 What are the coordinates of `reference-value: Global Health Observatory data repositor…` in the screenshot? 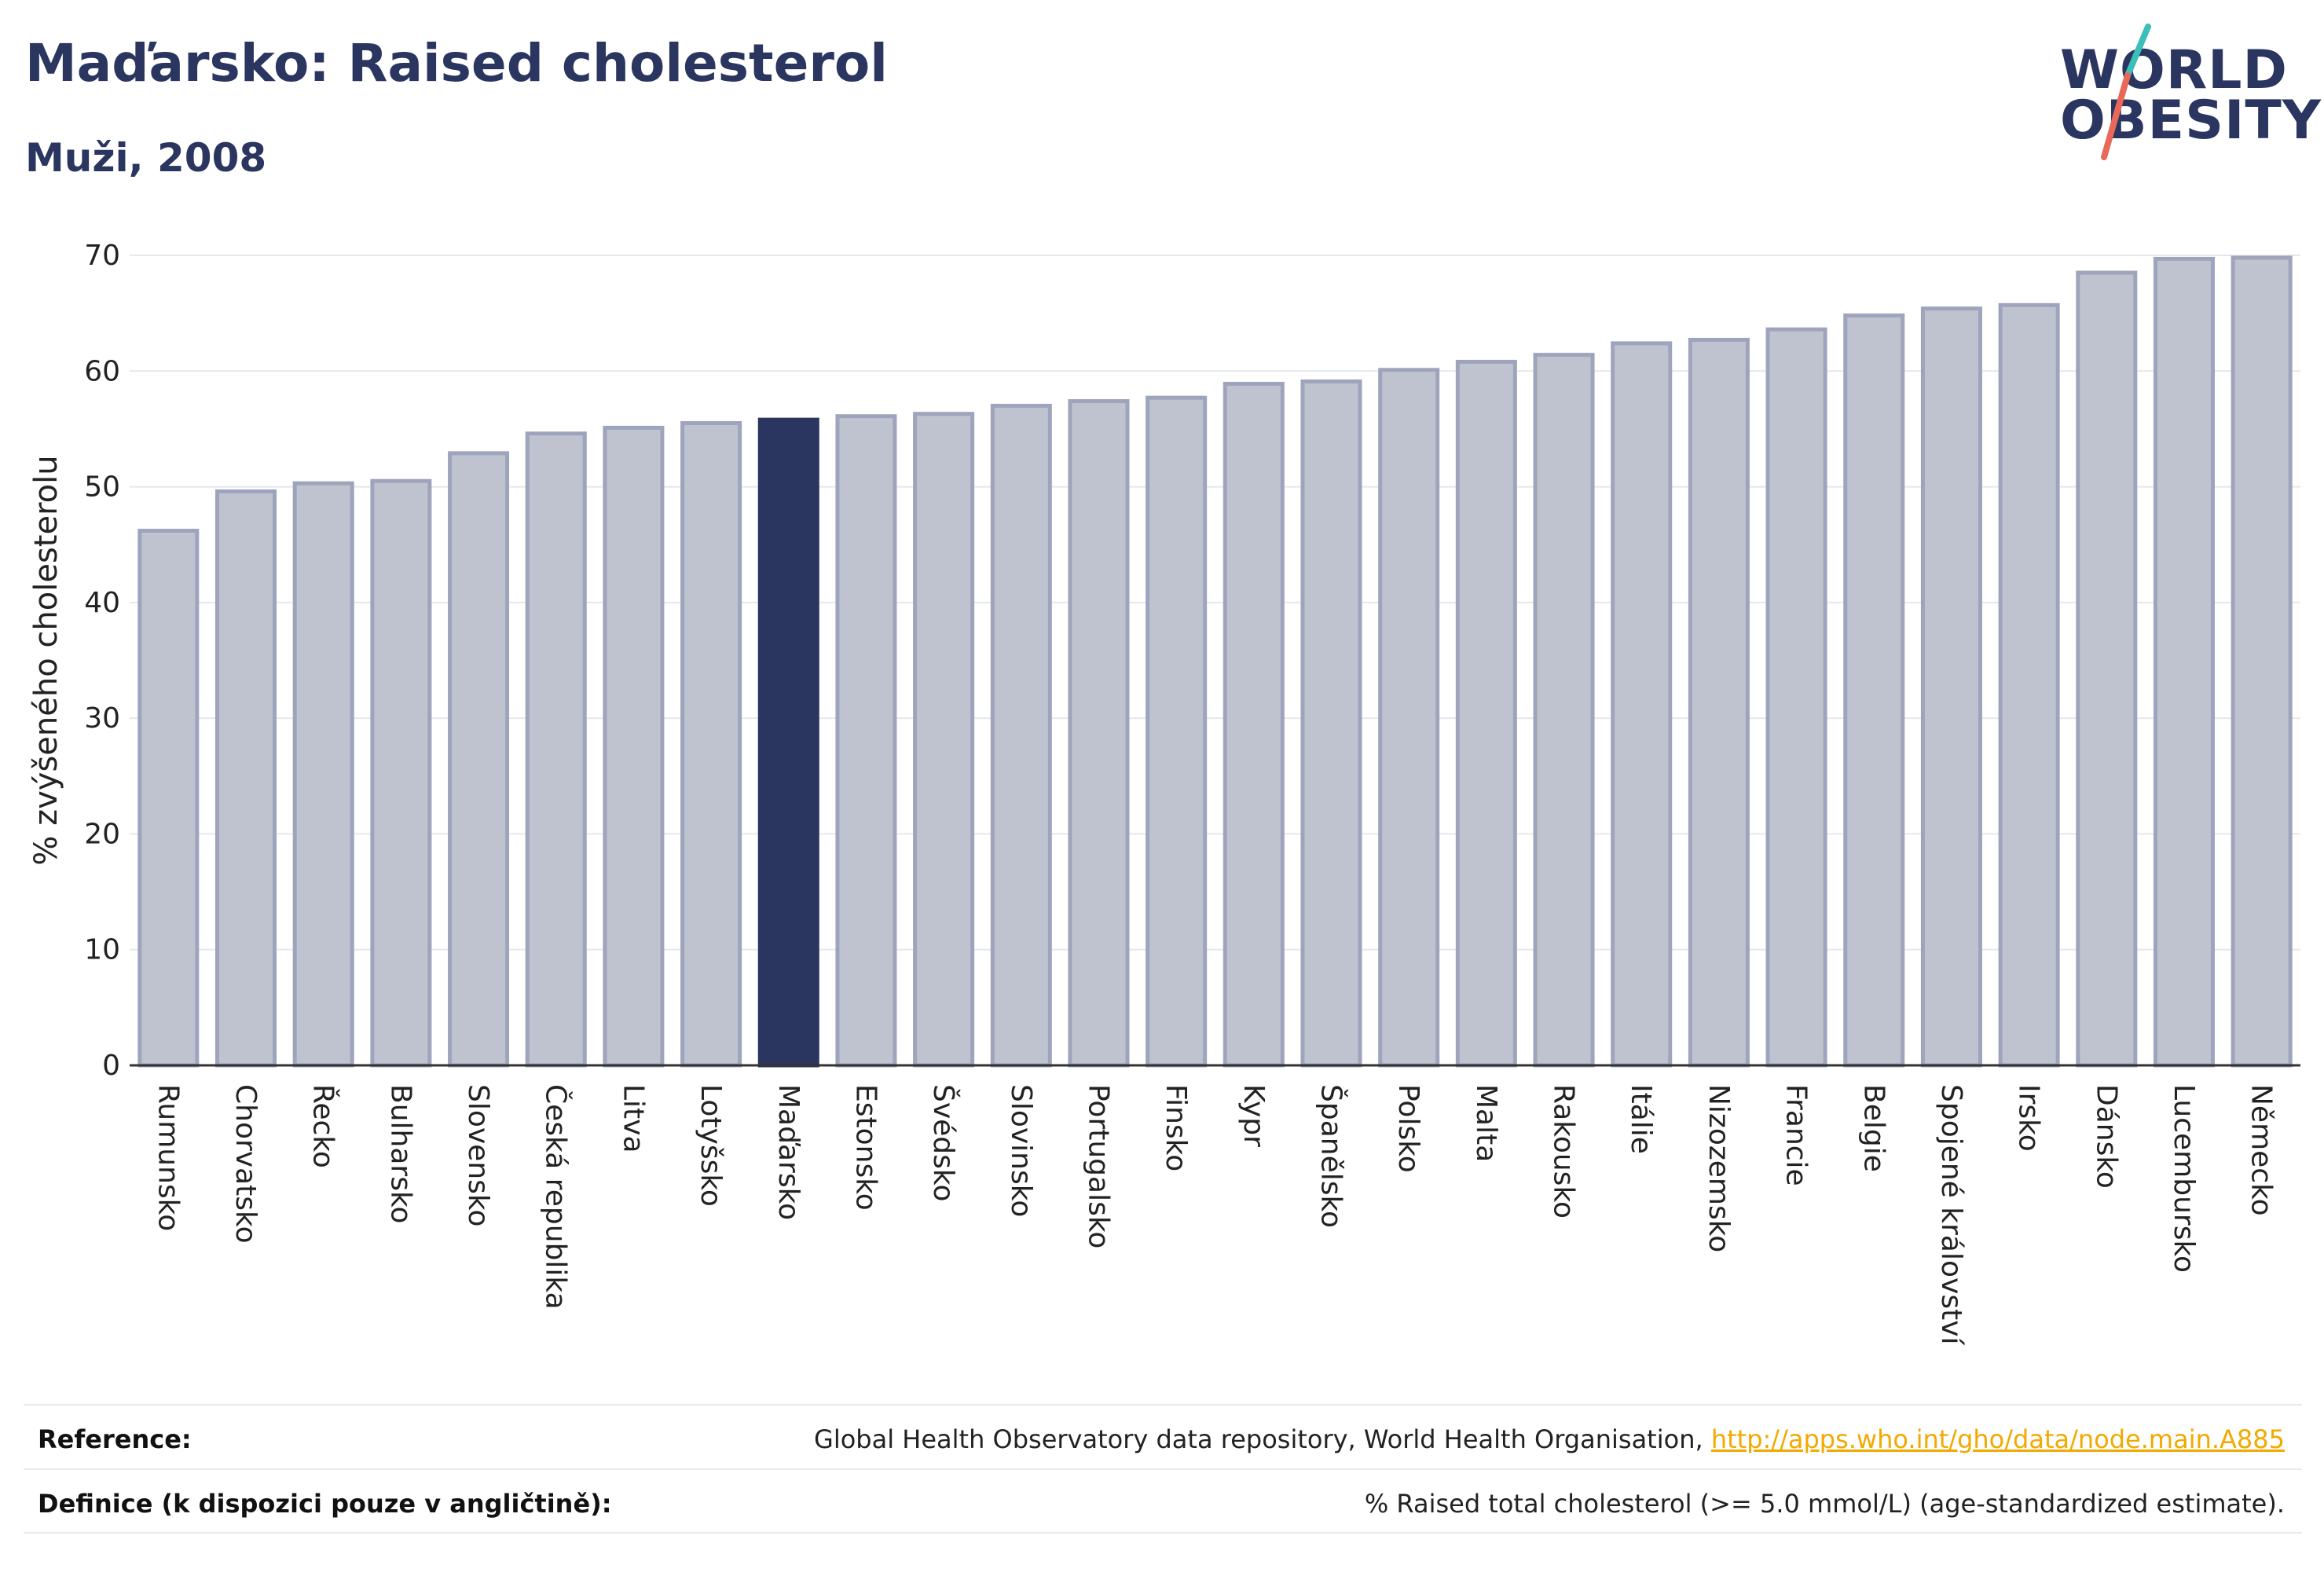 It's located at (1549, 1439).